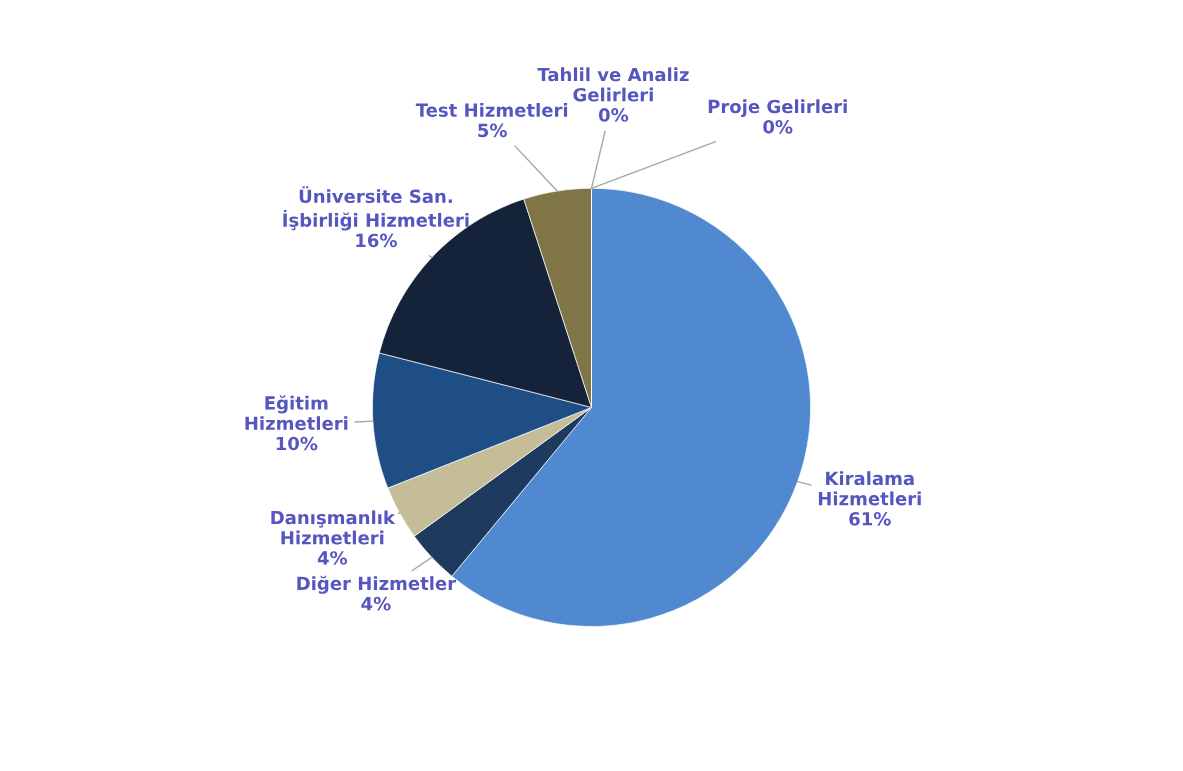 The image size is (1183, 771). I want to click on slice-label: Danışmanlık Hizmetleri, so click(333, 527).